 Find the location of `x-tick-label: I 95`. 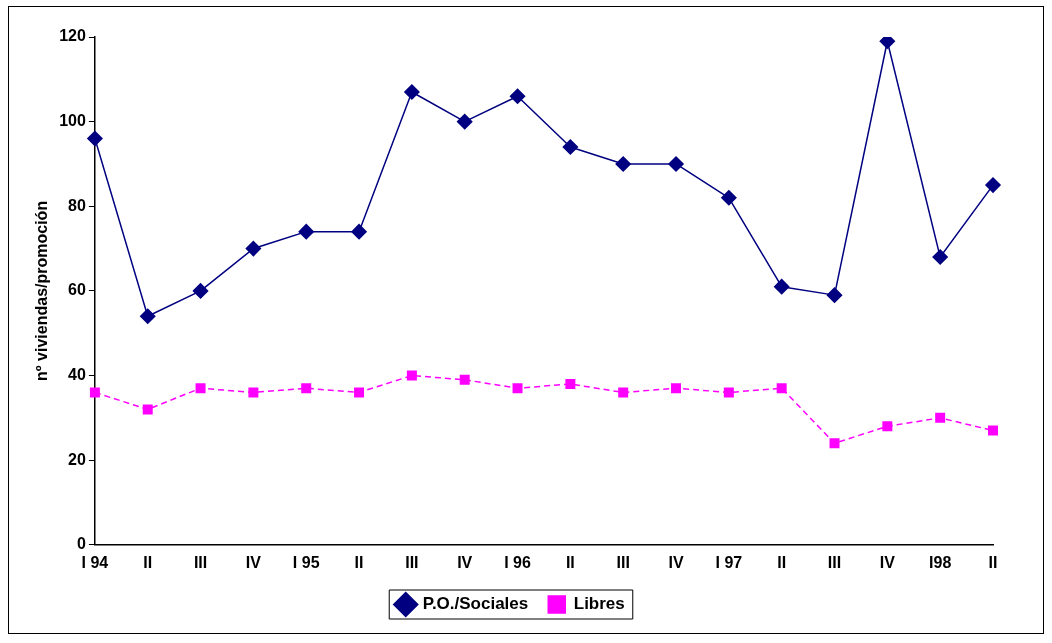

x-tick-label: I 95 is located at coordinates (306, 562).